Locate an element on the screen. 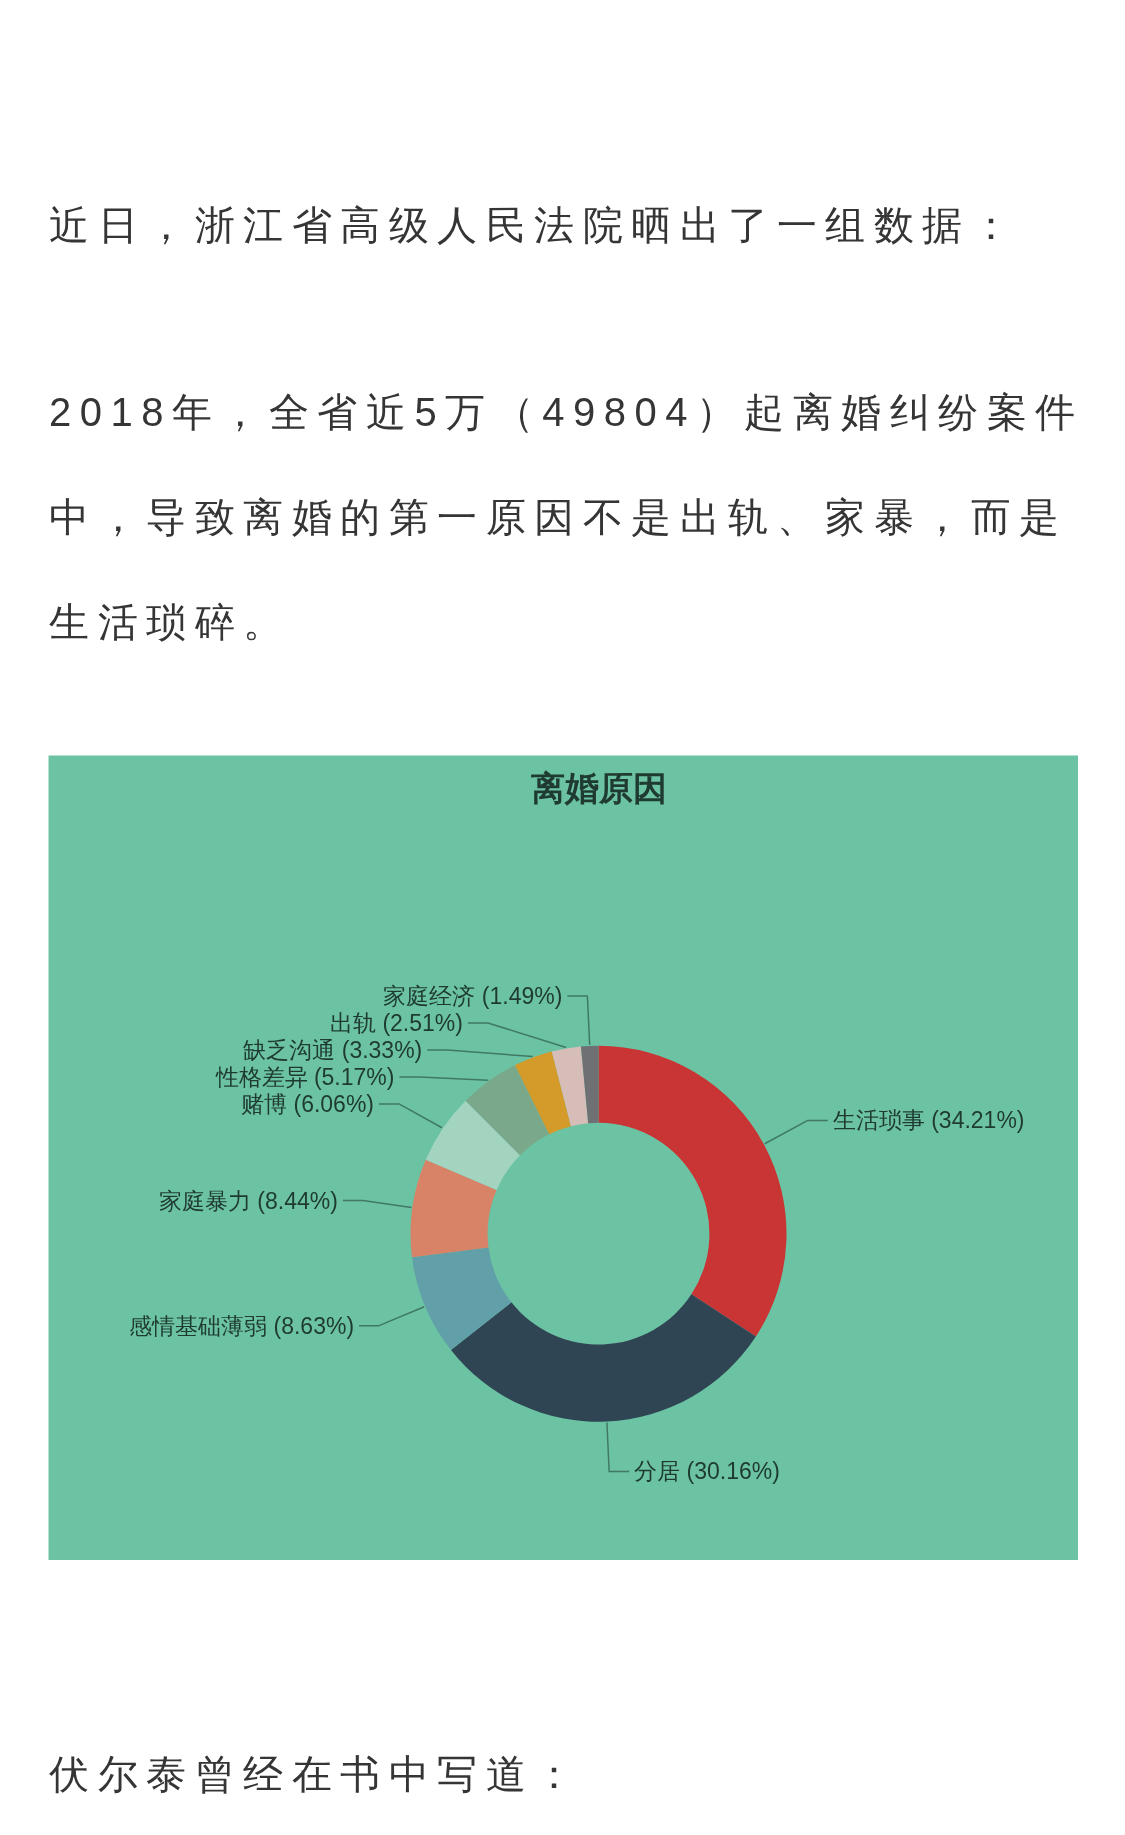  text: 伏尔泰曾经在书中写道： is located at coordinates (316, 1774).